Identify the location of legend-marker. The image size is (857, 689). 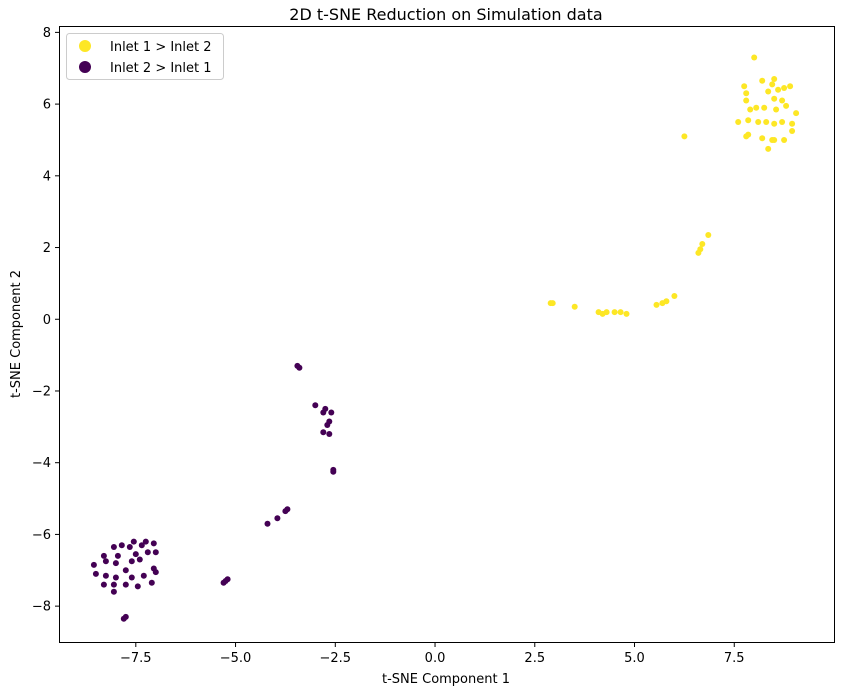
(85, 46).